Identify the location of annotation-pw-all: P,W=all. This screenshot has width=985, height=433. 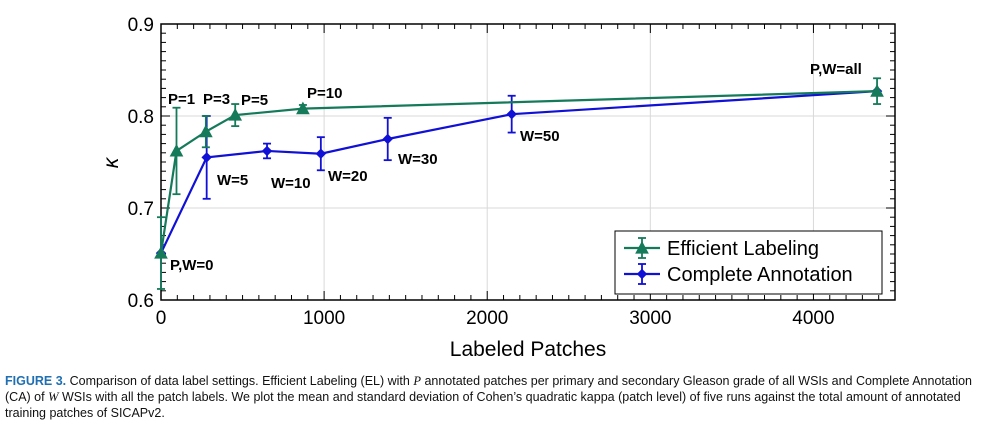
(836, 69).